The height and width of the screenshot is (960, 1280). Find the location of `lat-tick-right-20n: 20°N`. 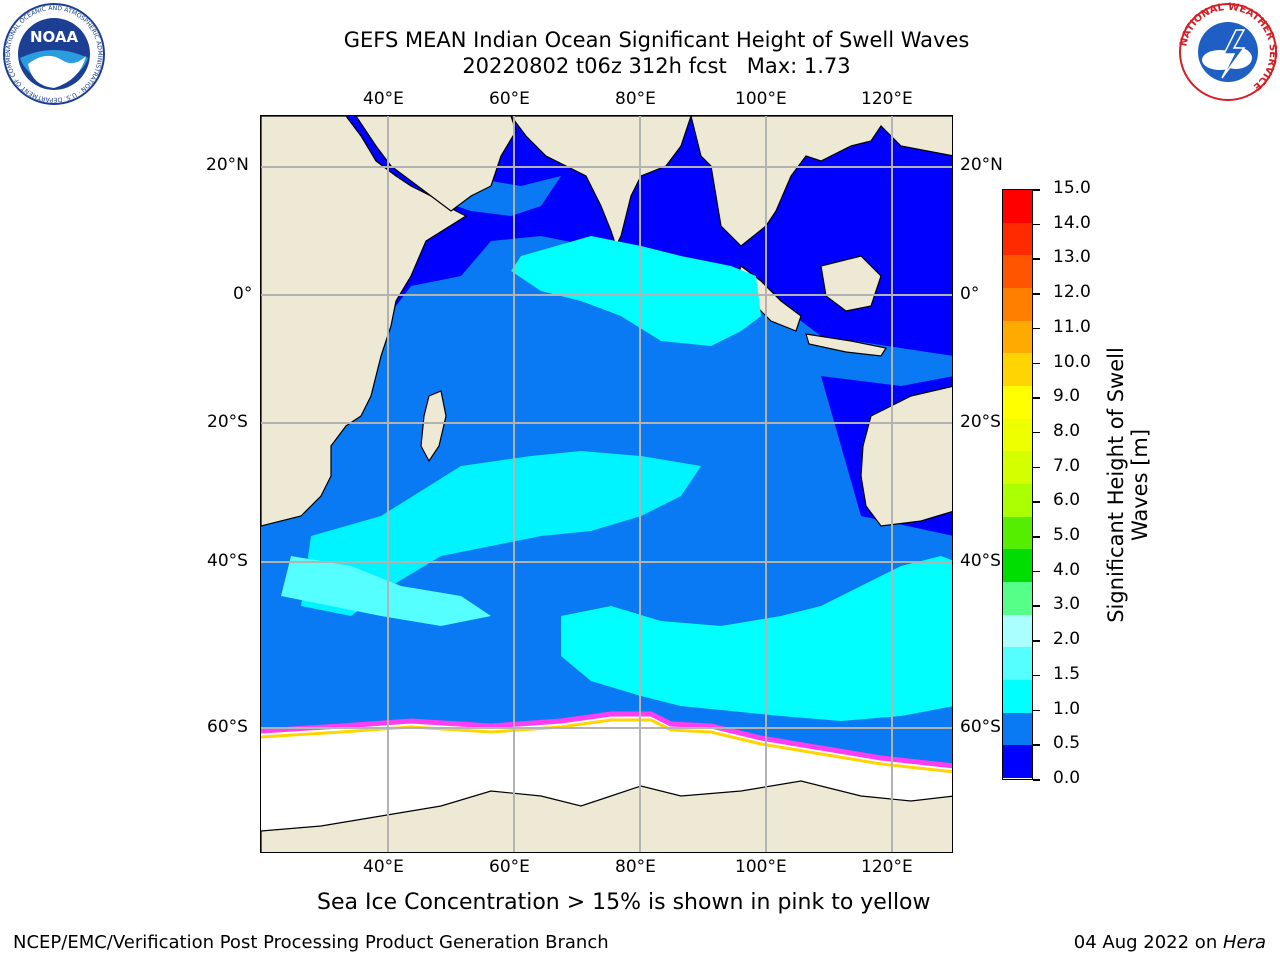

lat-tick-right-20n: 20°N is located at coordinates (981, 165).